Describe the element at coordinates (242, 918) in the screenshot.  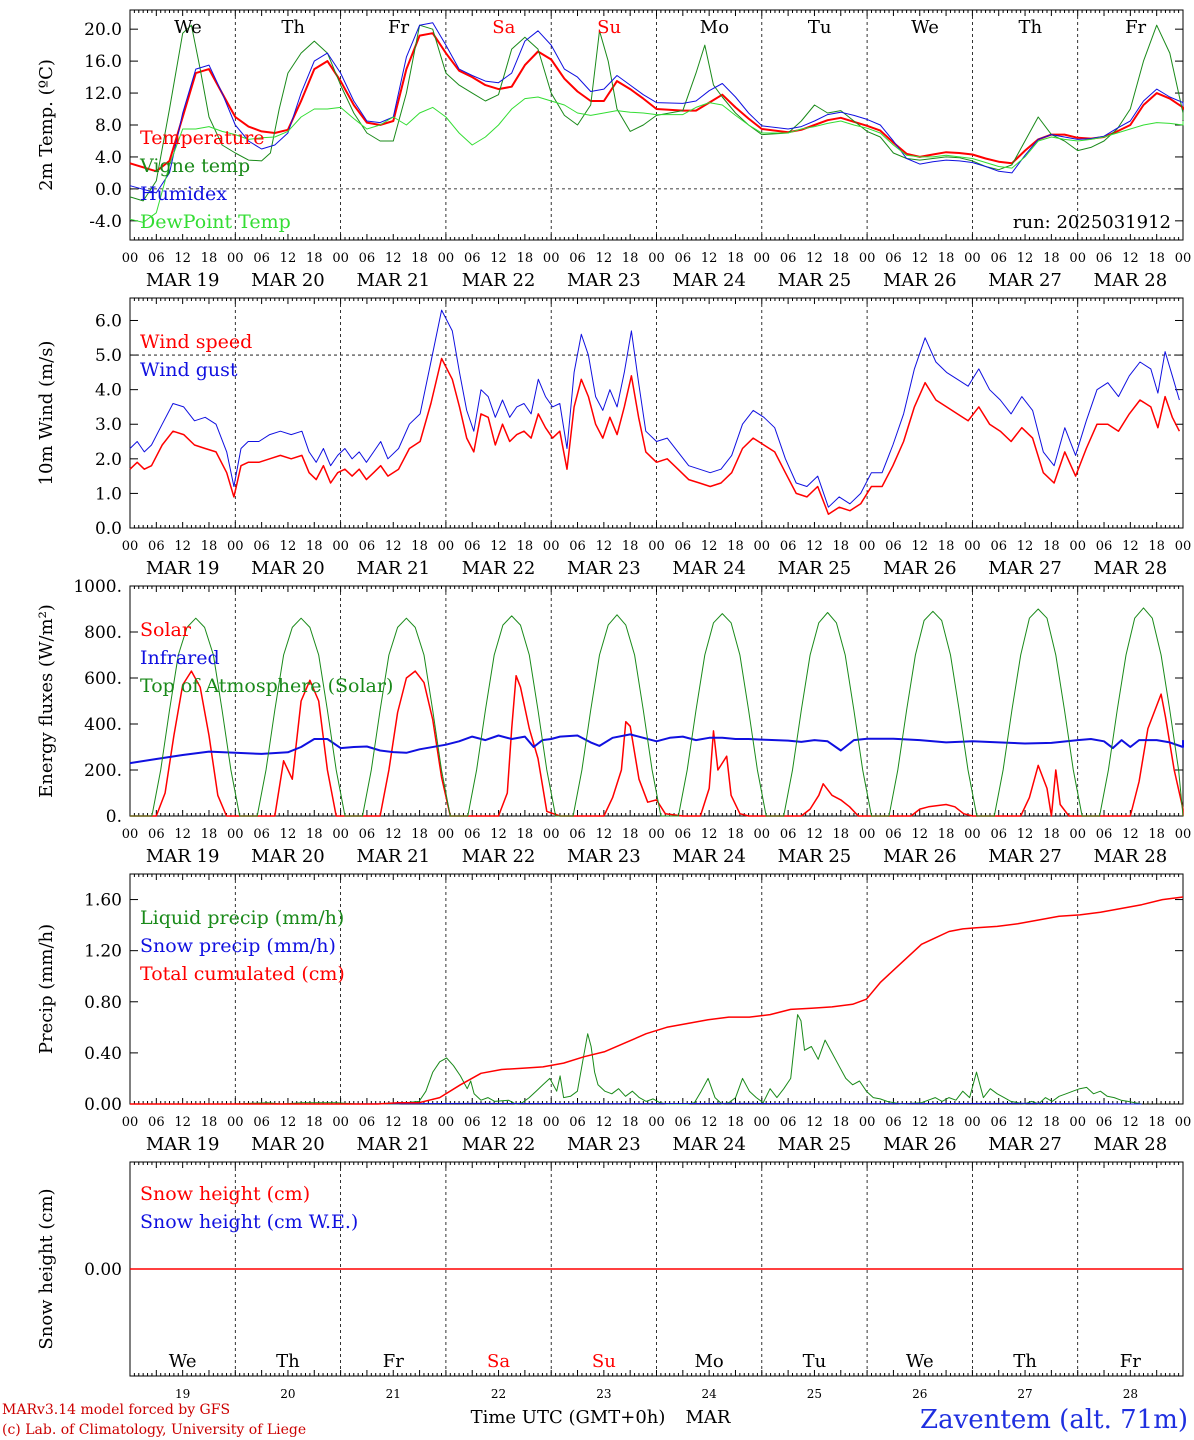
I see `legend-entry: Liquid precip (mm/h)` at that location.